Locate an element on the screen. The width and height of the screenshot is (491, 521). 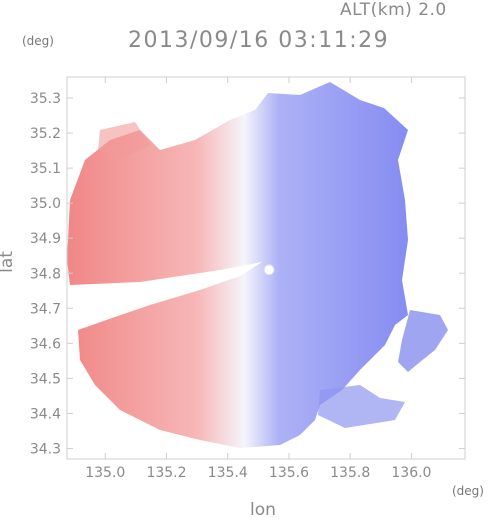
y-tick-label: 35.3 is located at coordinates (45, 99).